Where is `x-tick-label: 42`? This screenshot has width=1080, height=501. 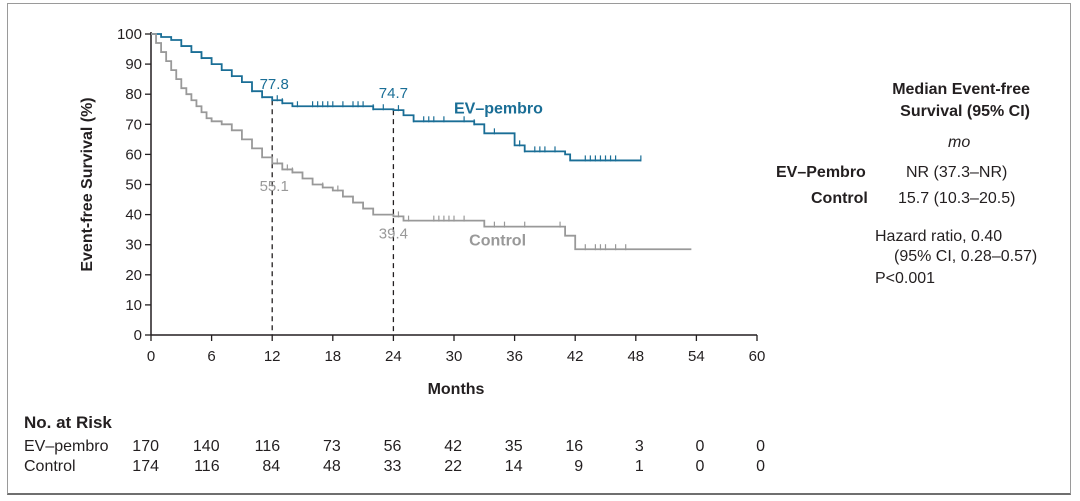
x-tick-label: 42 is located at coordinates (575, 356).